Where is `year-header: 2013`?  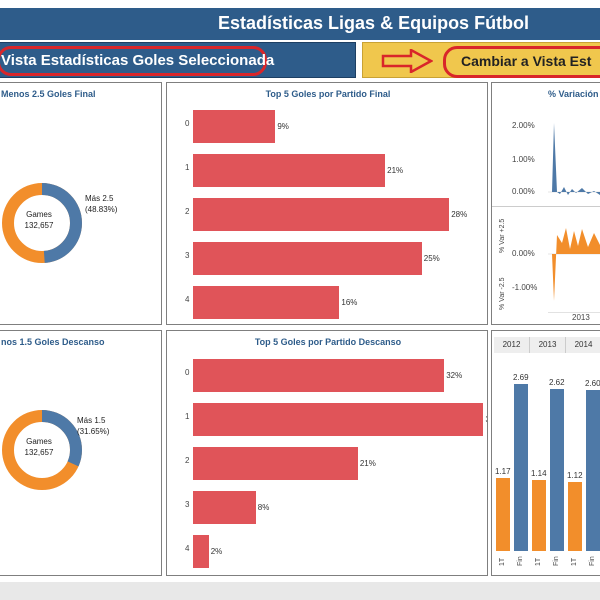
year-header: 2013 is located at coordinates (548, 345).